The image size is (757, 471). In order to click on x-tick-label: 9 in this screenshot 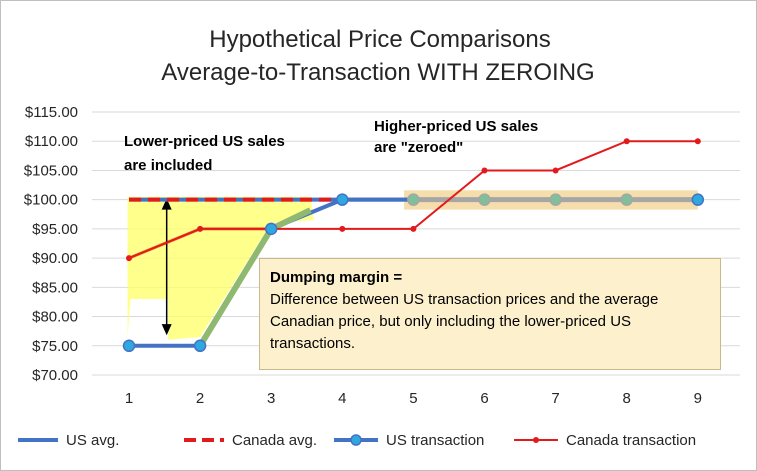, I will do `click(698, 398)`.